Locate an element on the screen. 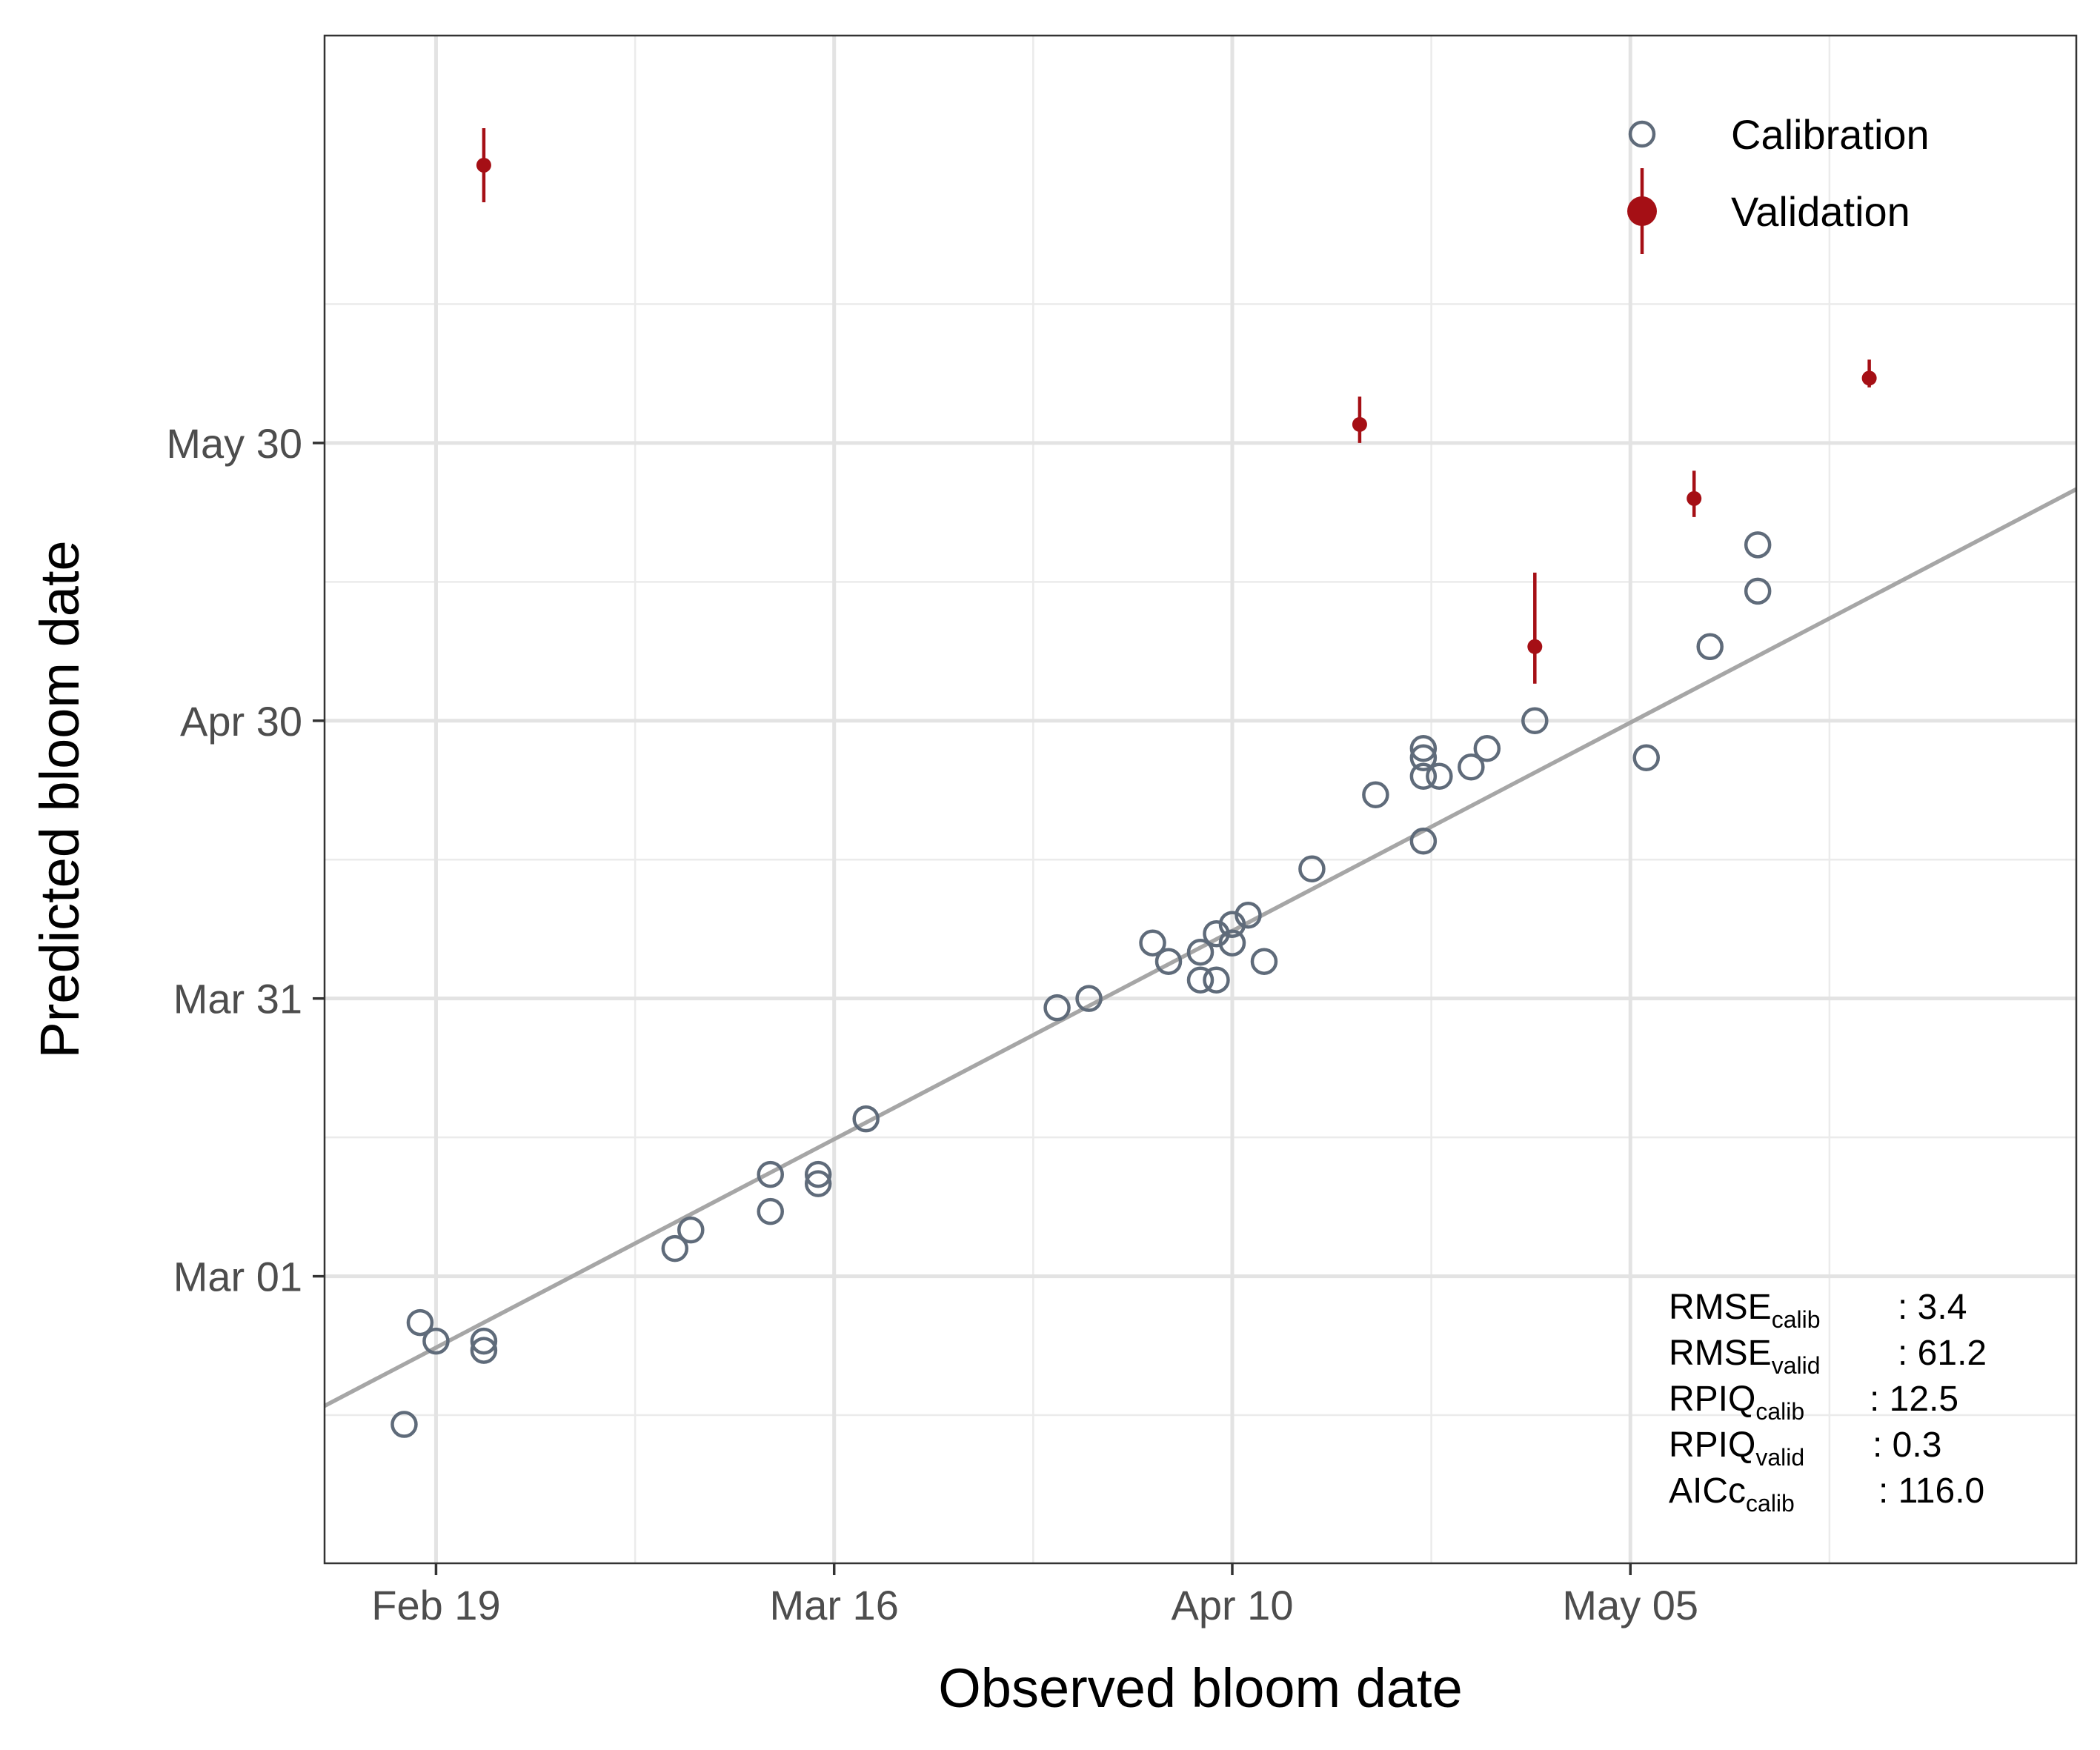  legend-calibration-key is located at coordinates (1642, 134).